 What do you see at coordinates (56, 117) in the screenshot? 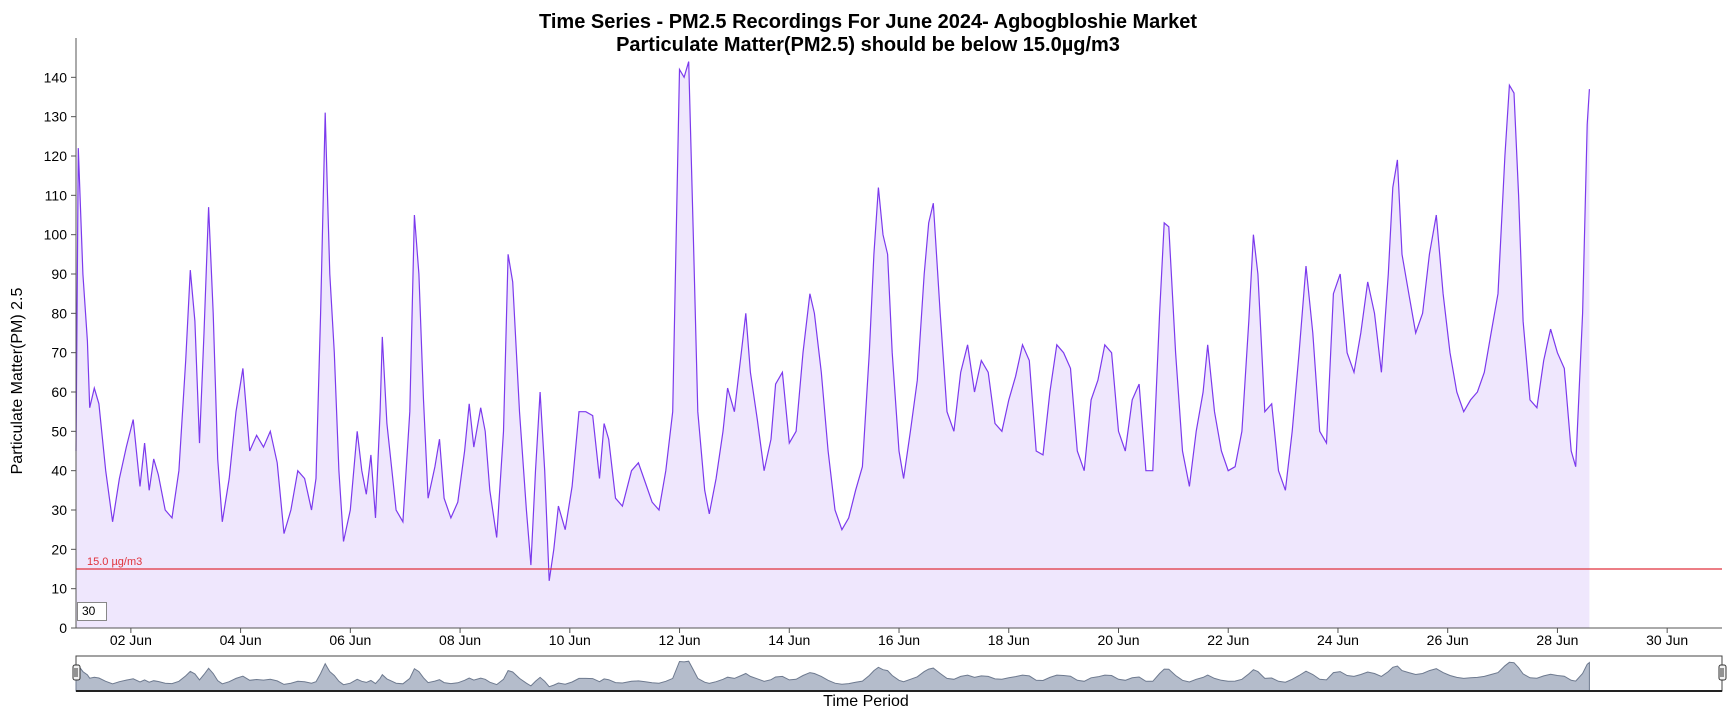
I see `y-tick-label: 130` at bounding box center [56, 117].